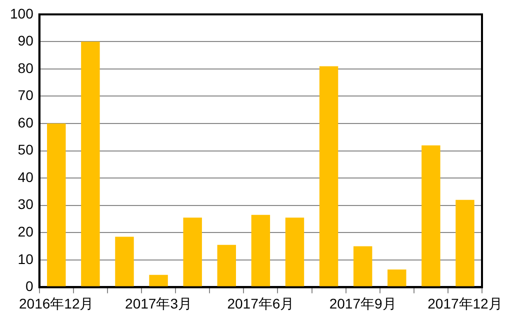 The width and height of the screenshot is (510, 320). I want to click on y-tick-label: 10, so click(26, 258).